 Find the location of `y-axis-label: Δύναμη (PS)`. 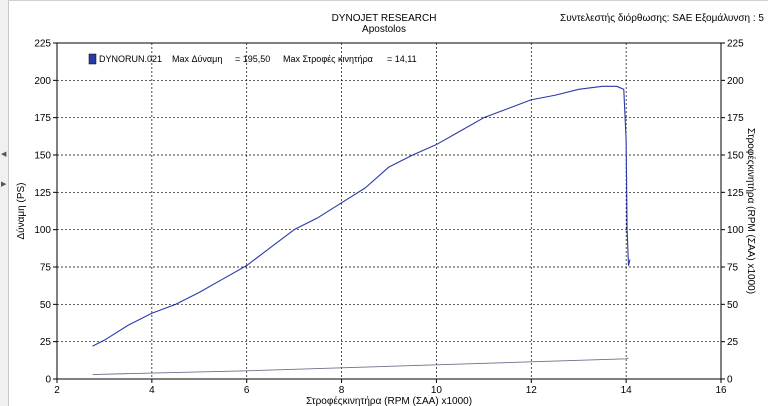

y-axis-label: Δύναμη (PS) is located at coordinates (21, 210).